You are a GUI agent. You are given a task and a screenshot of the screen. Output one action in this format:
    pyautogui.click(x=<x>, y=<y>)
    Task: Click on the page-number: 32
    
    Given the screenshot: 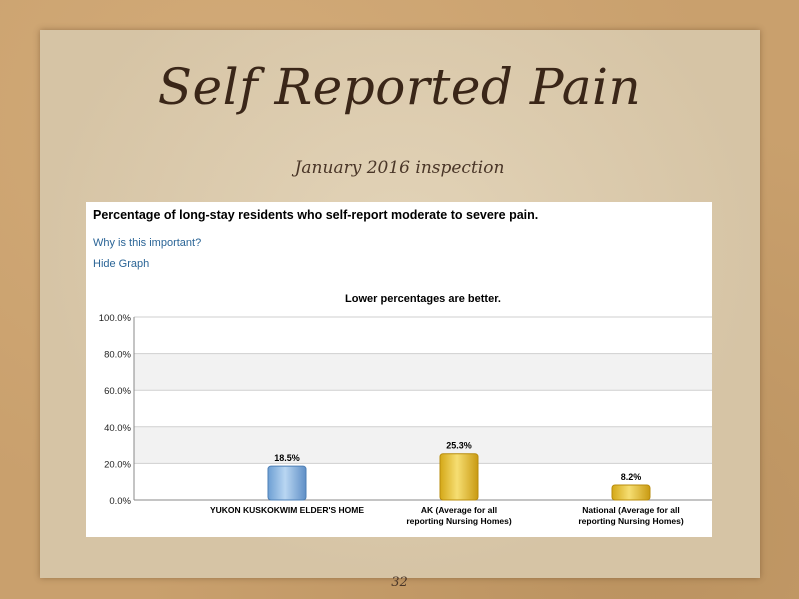 What is the action you would take?
    pyautogui.click(x=399, y=582)
    